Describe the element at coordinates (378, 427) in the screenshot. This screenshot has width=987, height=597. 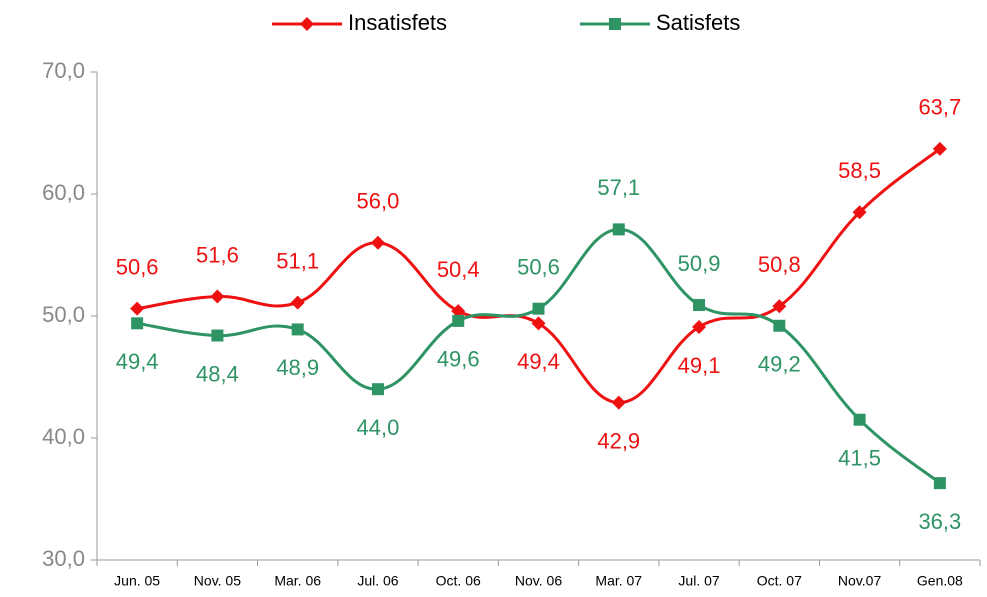
I see `data-label: 44,0` at that location.